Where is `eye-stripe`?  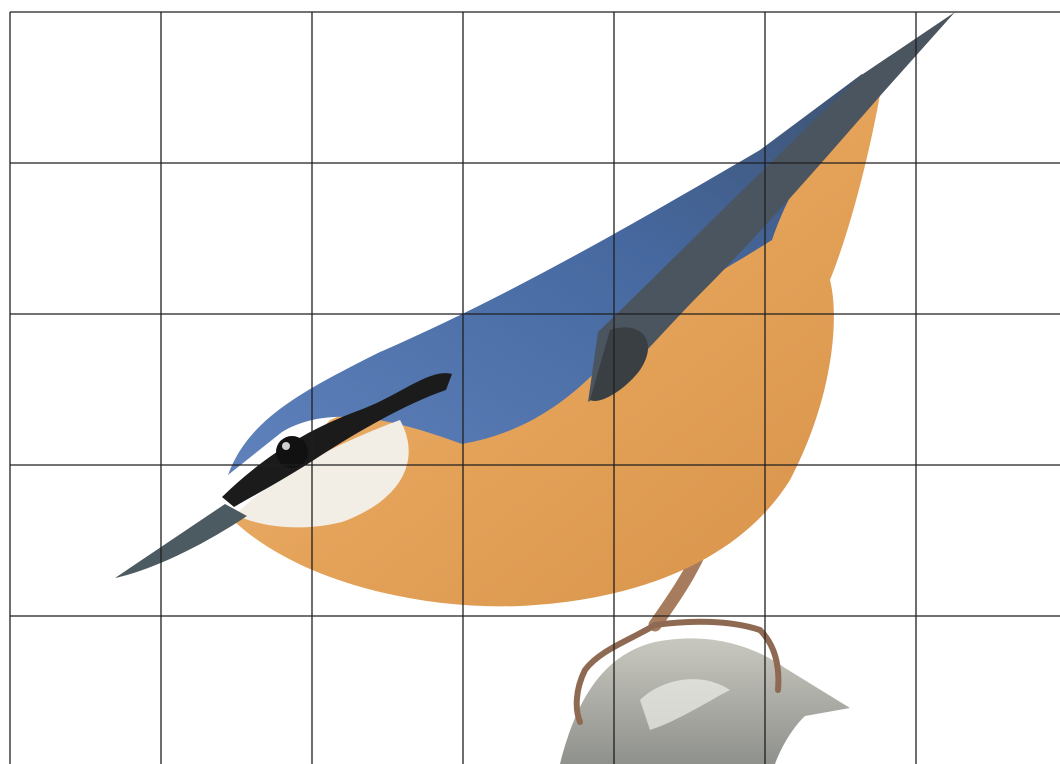
eye-stripe is located at coordinates (337, 440).